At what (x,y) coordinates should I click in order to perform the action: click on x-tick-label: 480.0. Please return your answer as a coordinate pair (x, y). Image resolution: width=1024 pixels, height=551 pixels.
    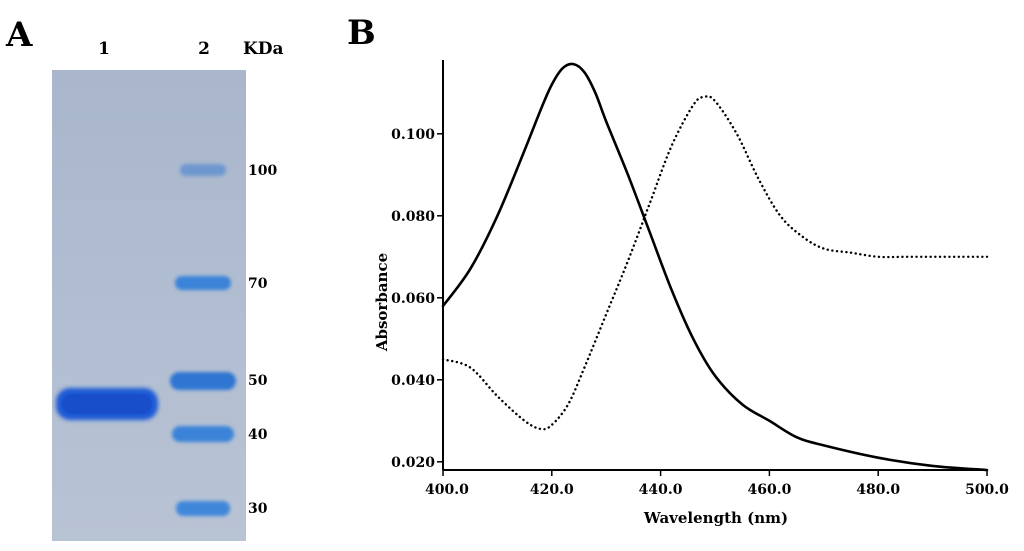
    Looking at the image, I should click on (878, 490).